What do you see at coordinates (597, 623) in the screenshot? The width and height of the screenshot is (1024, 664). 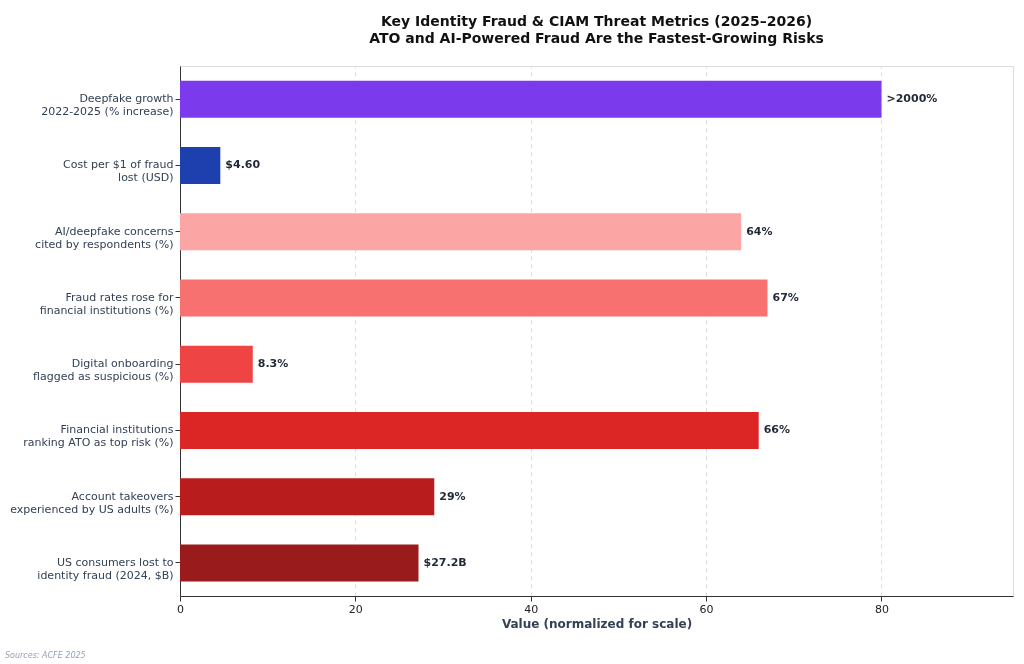 I see `x-axis-title: Value (normalized for scale)` at bounding box center [597, 623].